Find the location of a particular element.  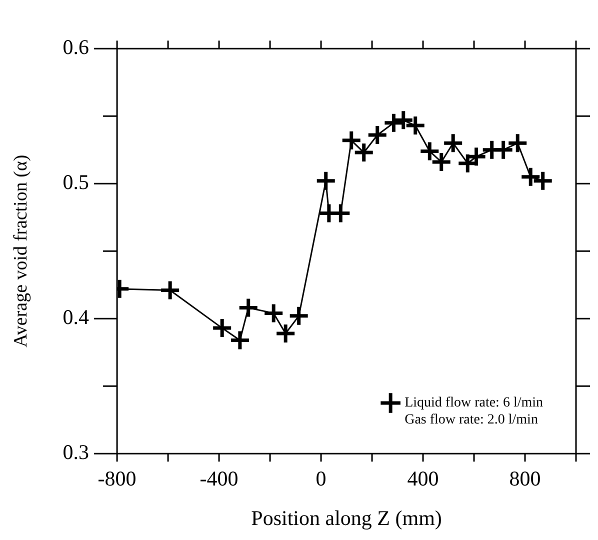

x-tick-label: 400 is located at coordinates (423, 478).